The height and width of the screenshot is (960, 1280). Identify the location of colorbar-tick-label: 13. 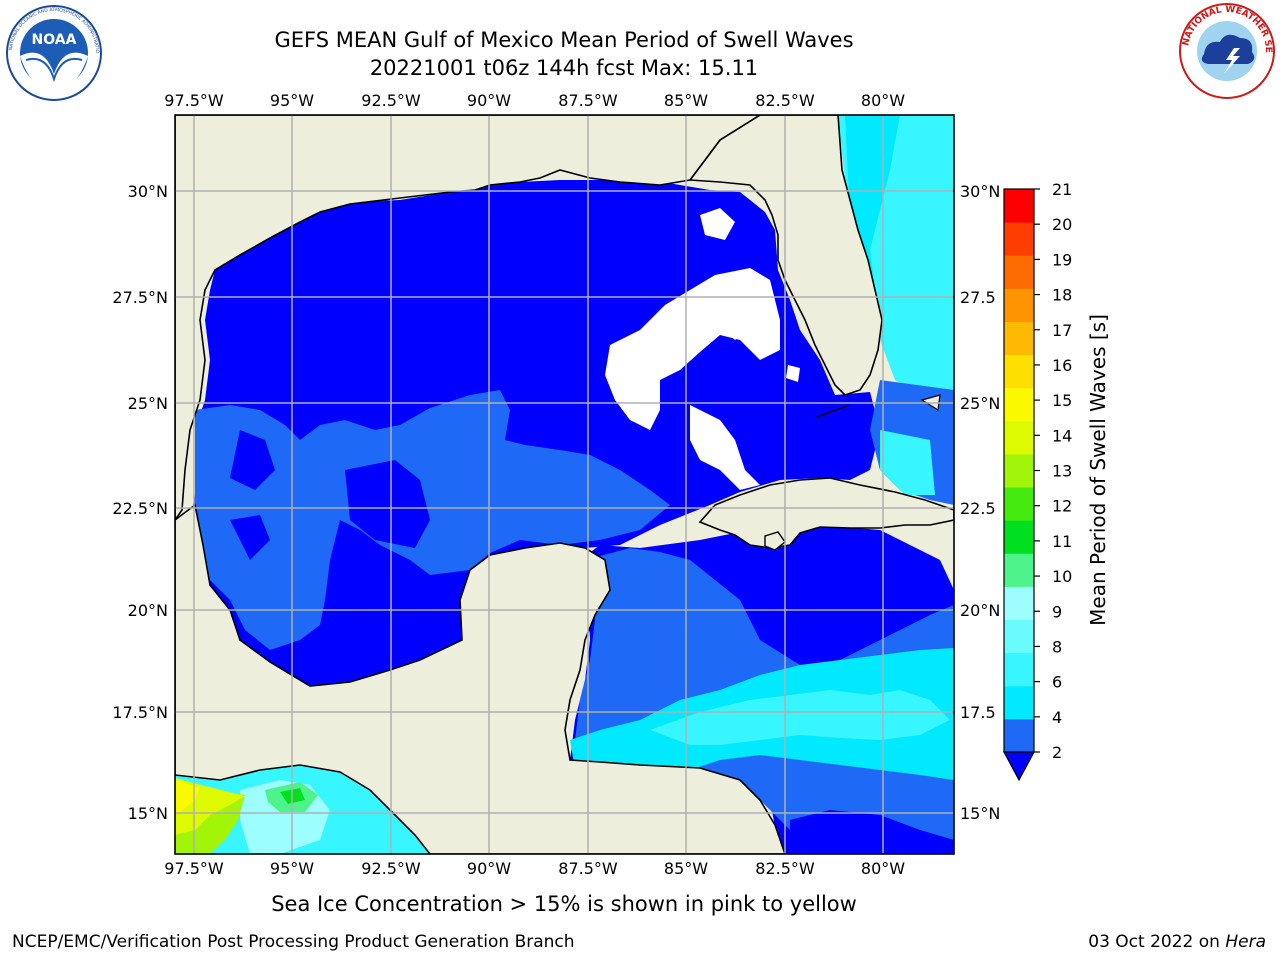
(1062, 471).